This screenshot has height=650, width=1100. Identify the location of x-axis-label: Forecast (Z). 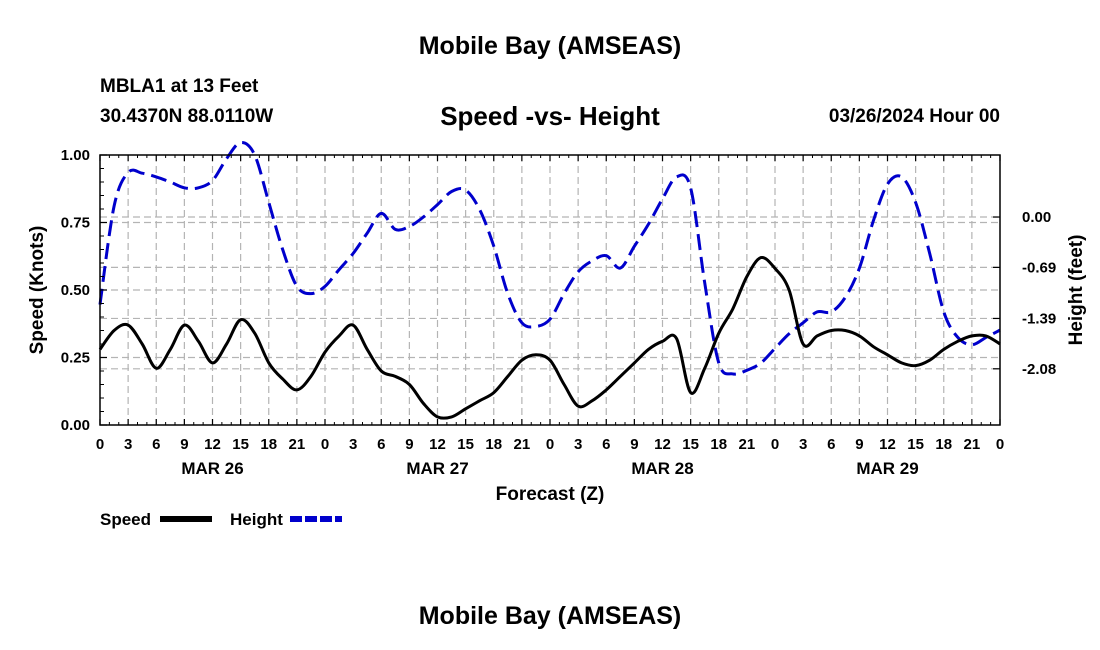
(550, 494).